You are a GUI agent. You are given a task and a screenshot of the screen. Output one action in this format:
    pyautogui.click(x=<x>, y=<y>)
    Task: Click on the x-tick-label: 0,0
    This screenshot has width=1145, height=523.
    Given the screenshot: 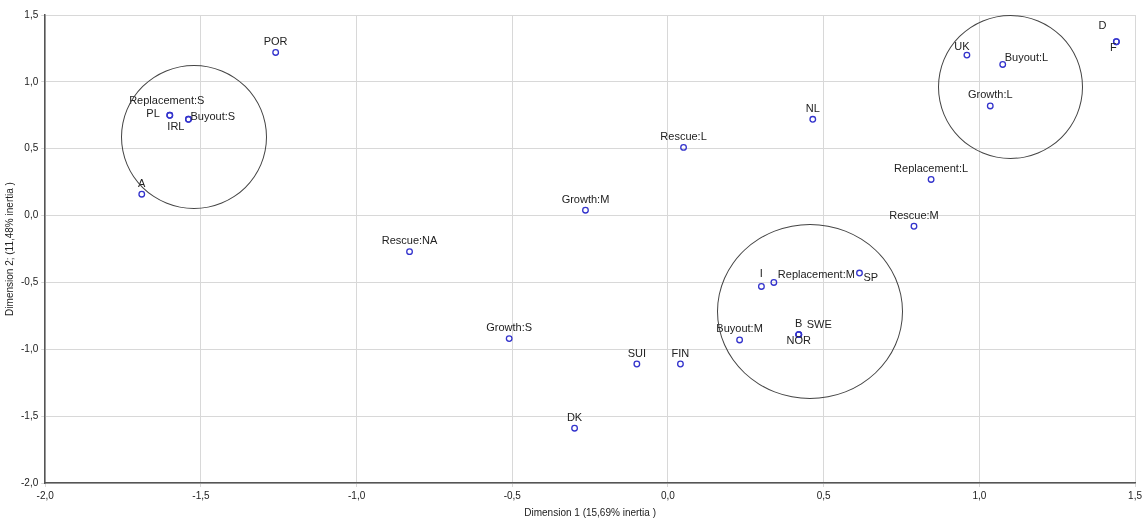 What is the action you would take?
    pyautogui.click(x=668, y=495)
    